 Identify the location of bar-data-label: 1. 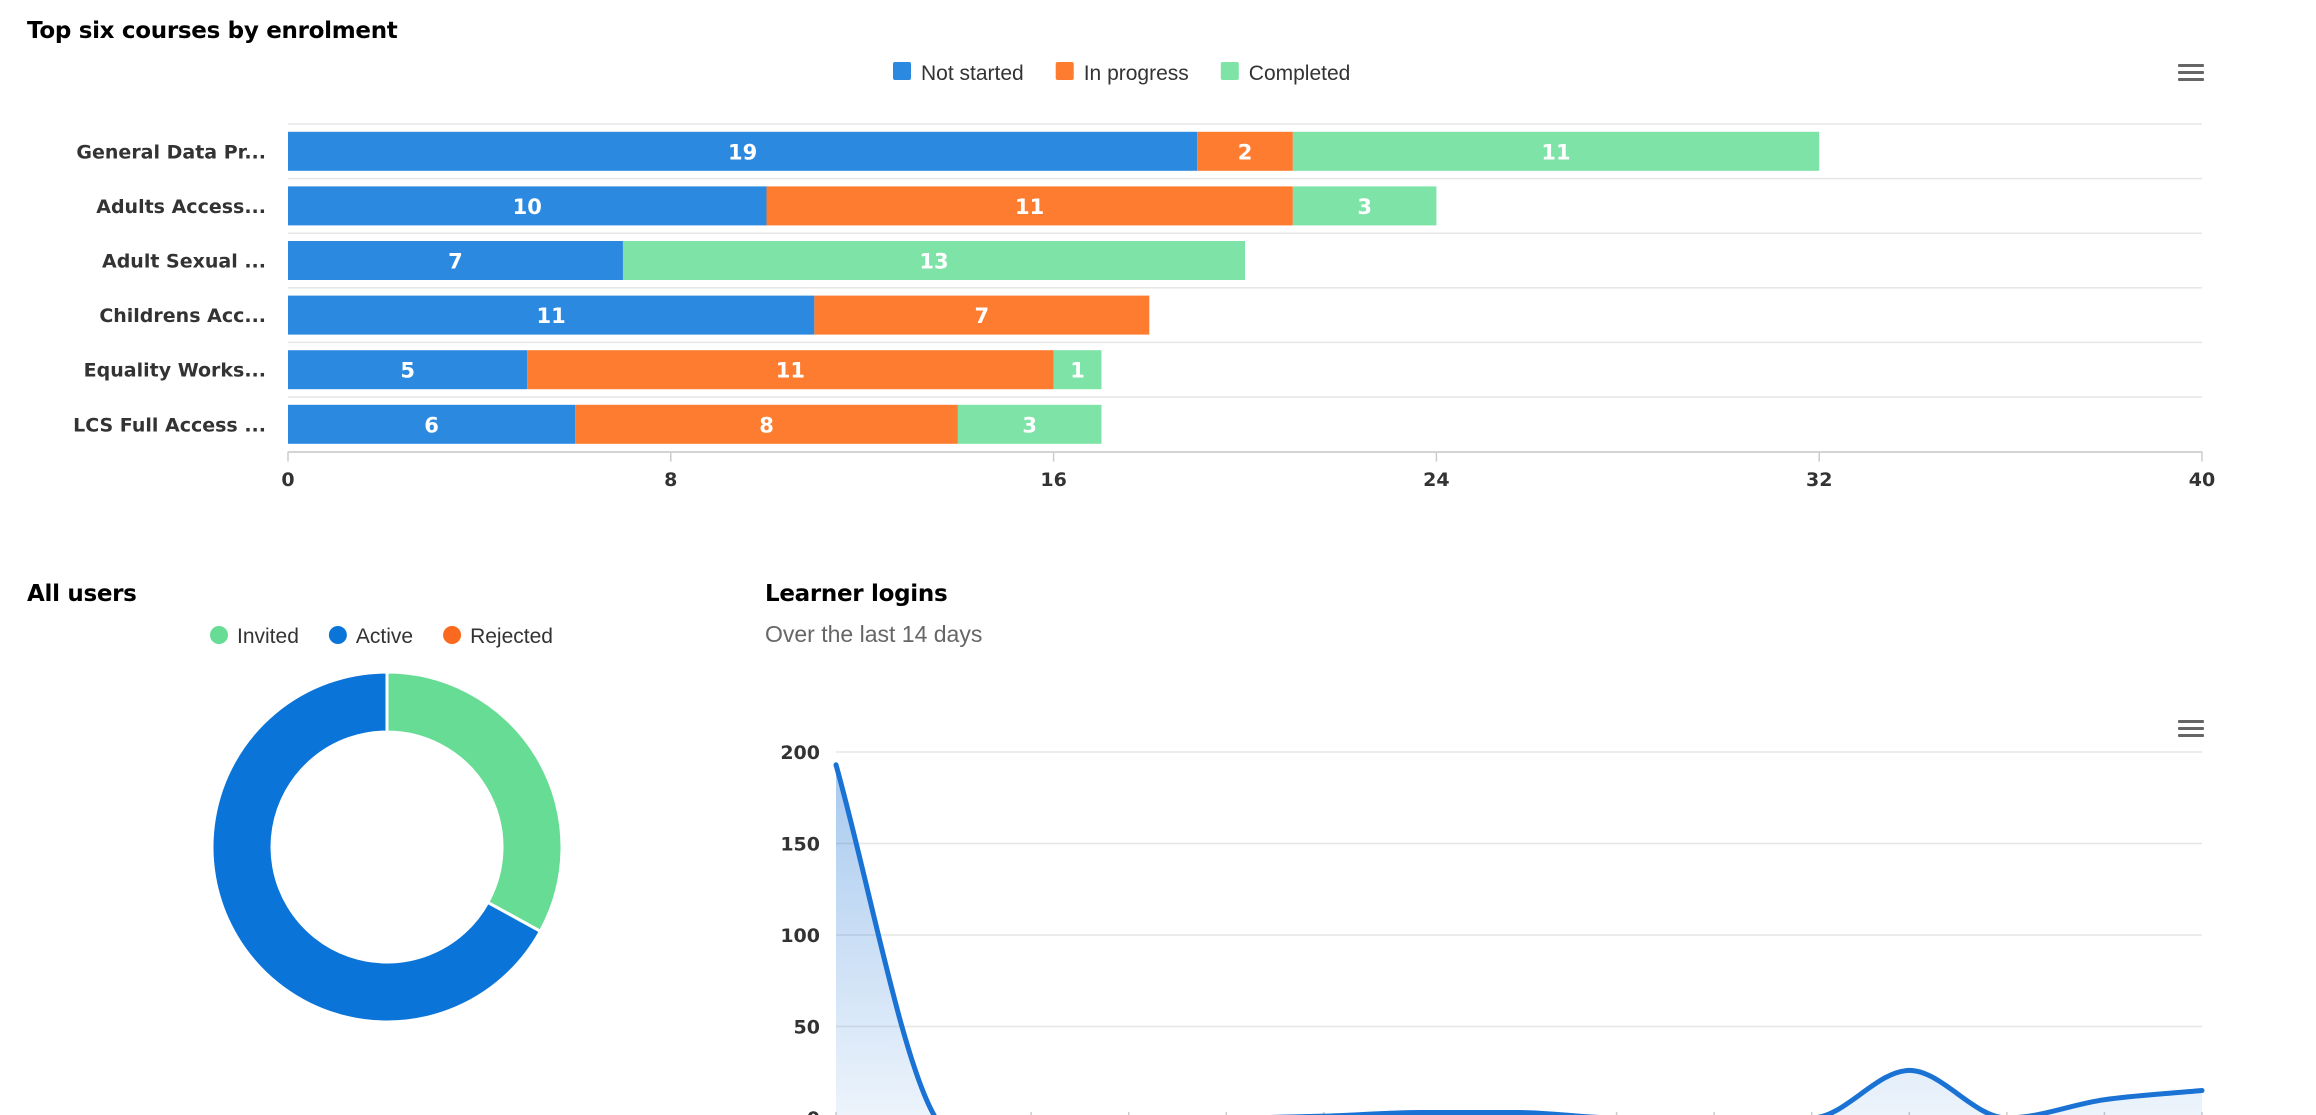
(1077, 371).